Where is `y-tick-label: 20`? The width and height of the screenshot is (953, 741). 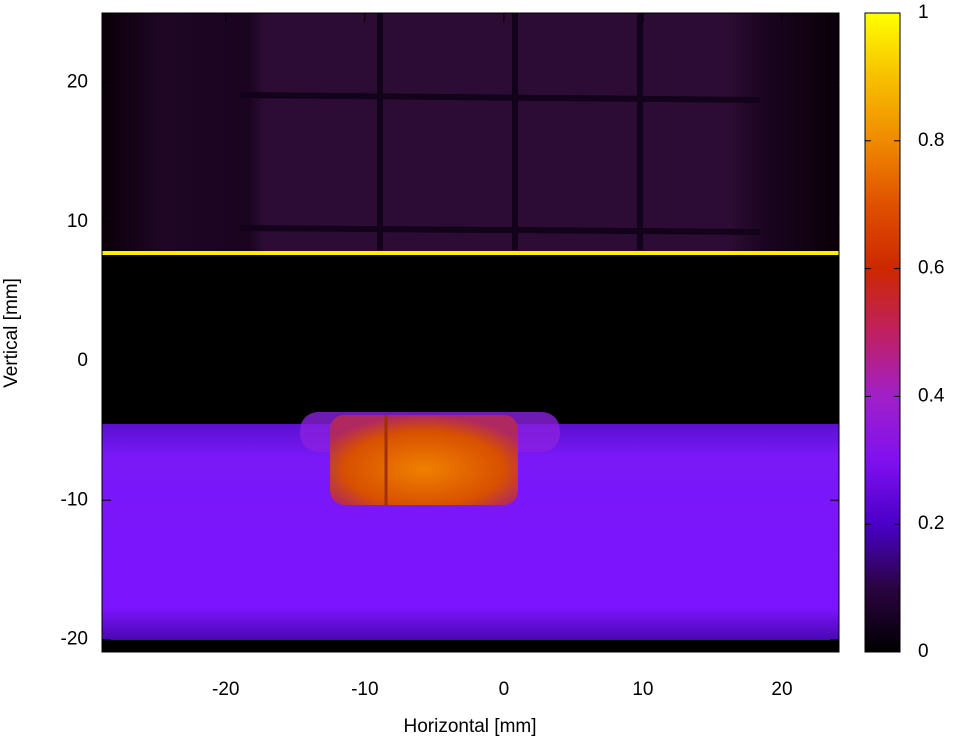
y-tick-label: 20 is located at coordinates (77, 82).